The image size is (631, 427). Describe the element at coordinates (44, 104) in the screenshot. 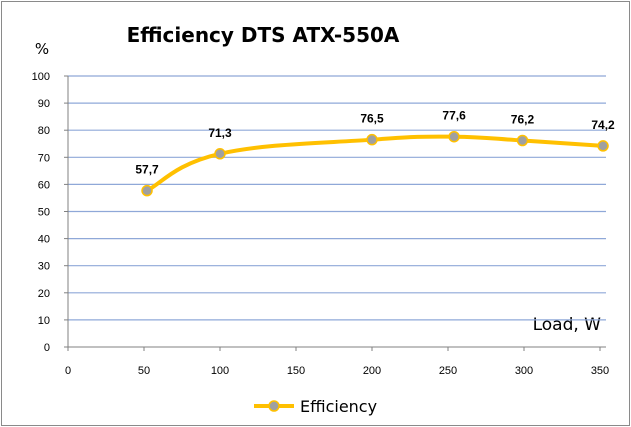

I see `y-tick-label: 90` at that location.